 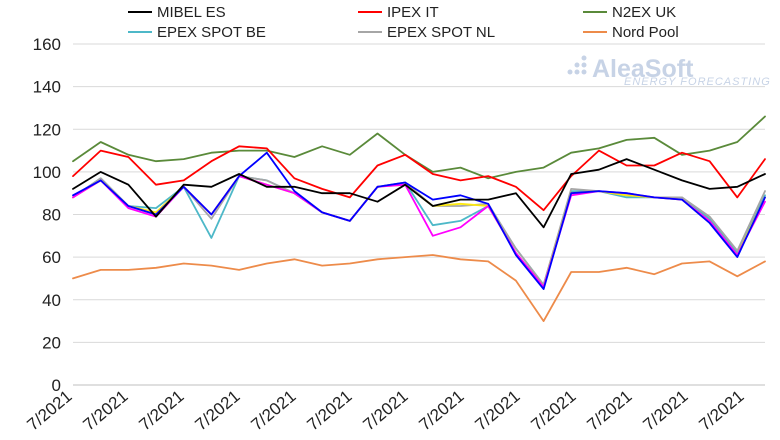 What do you see at coordinates (697, 82) in the screenshot?
I see `watermark-tagline: ENERGY FORECASTING` at bounding box center [697, 82].